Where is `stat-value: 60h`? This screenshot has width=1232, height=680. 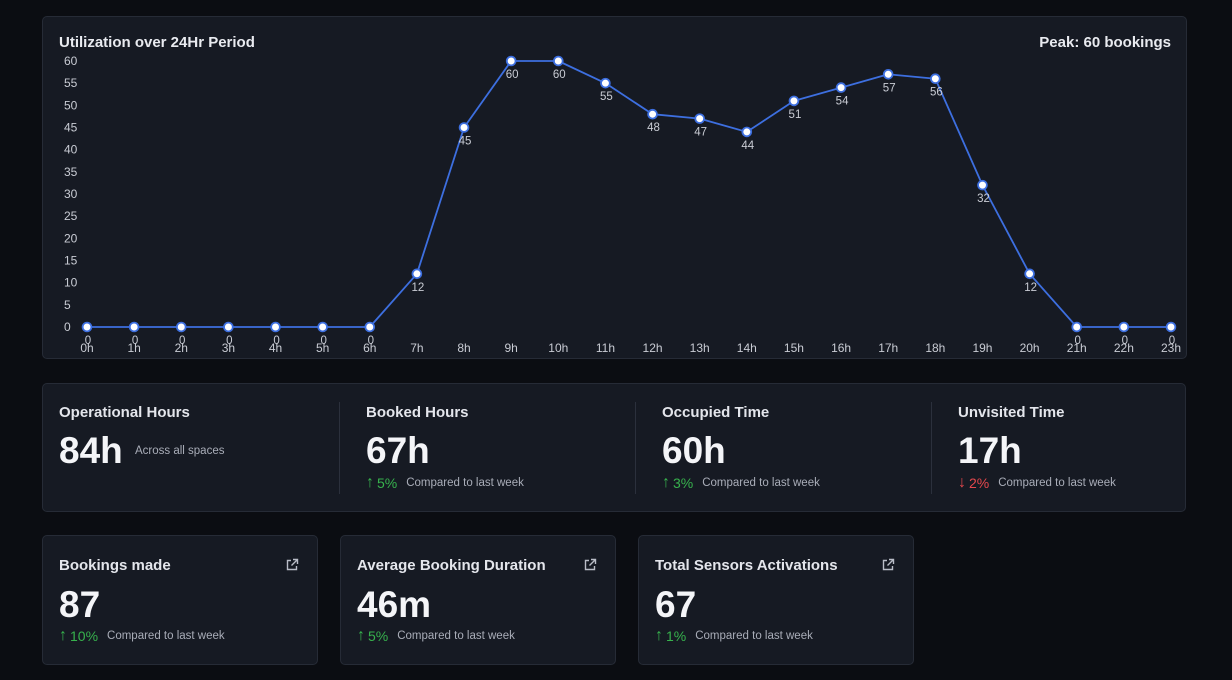
stat-value: 60h is located at coordinates (694, 450).